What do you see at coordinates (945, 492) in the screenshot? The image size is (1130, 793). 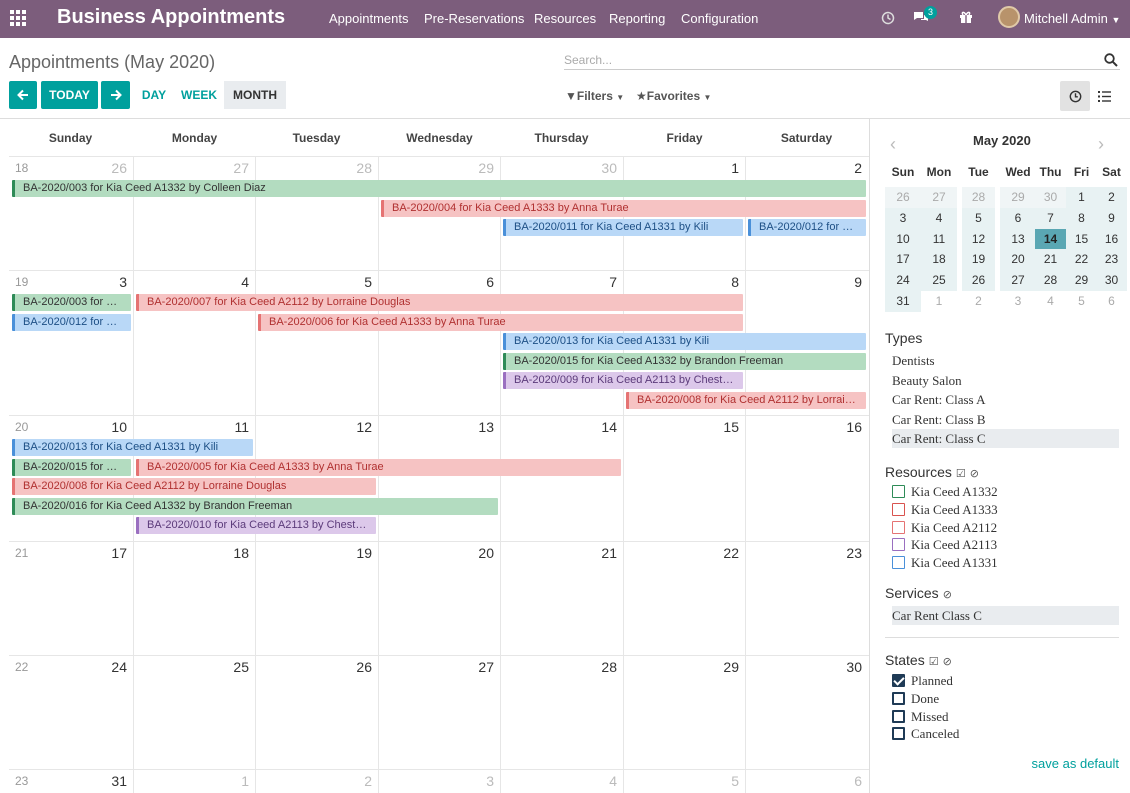 I see `resource-filter: Kia Ceed A1332` at bounding box center [945, 492].